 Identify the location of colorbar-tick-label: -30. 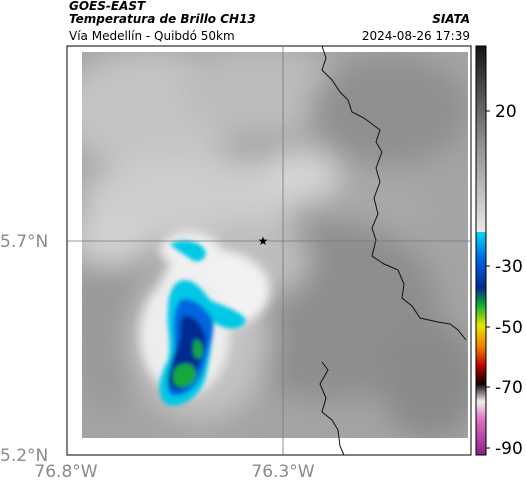
(509, 267).